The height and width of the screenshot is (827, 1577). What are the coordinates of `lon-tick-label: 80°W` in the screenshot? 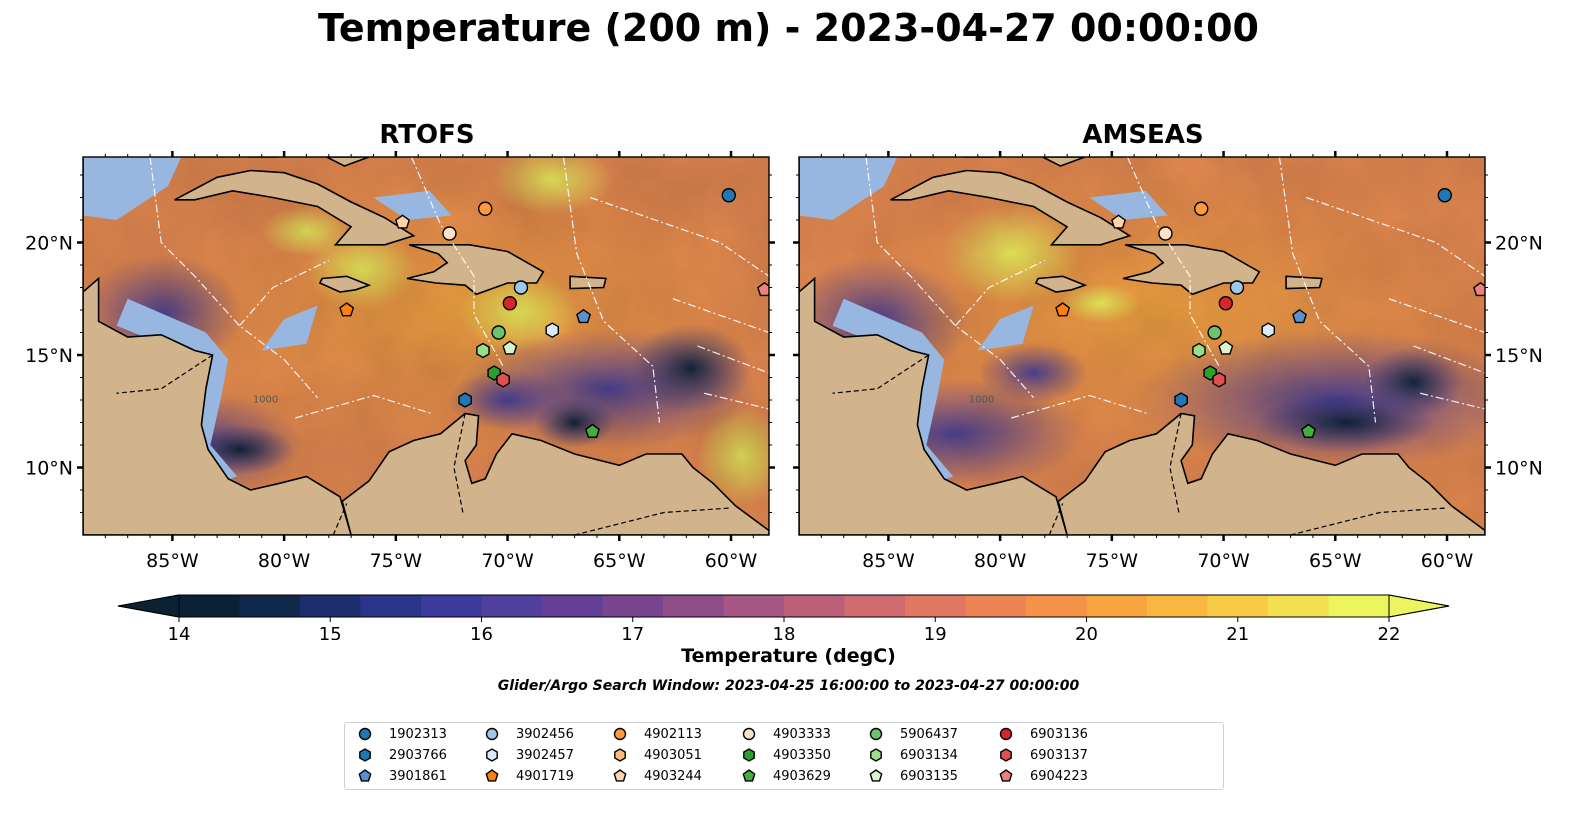 It's located at (284, 561).